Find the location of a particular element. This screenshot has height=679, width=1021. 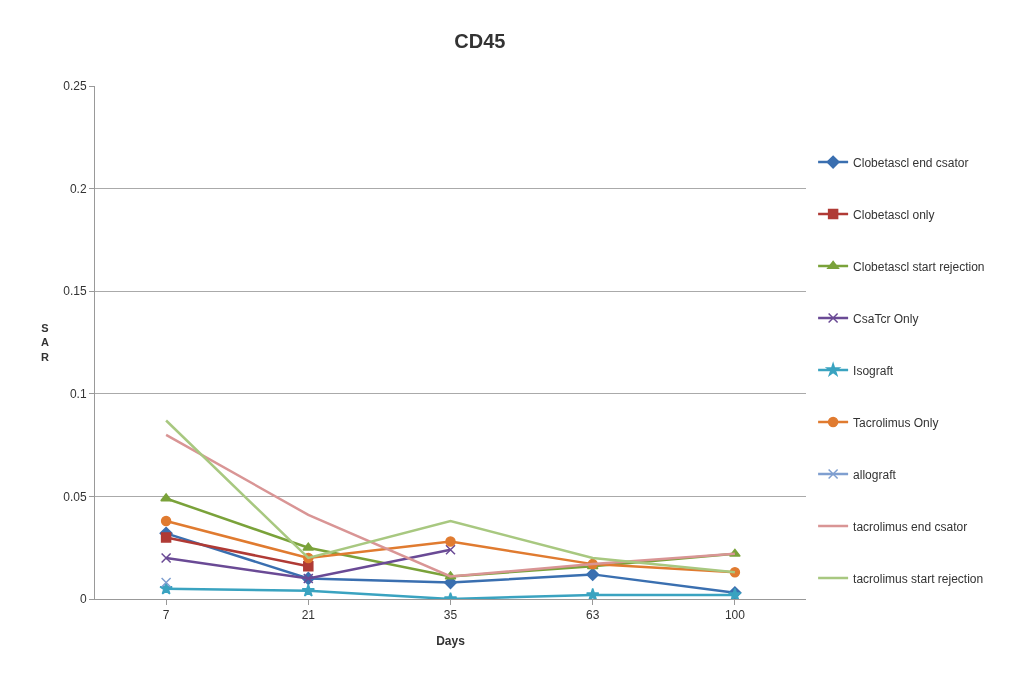

y-tick-label: 0.2 is located at coordinates (78, 188).